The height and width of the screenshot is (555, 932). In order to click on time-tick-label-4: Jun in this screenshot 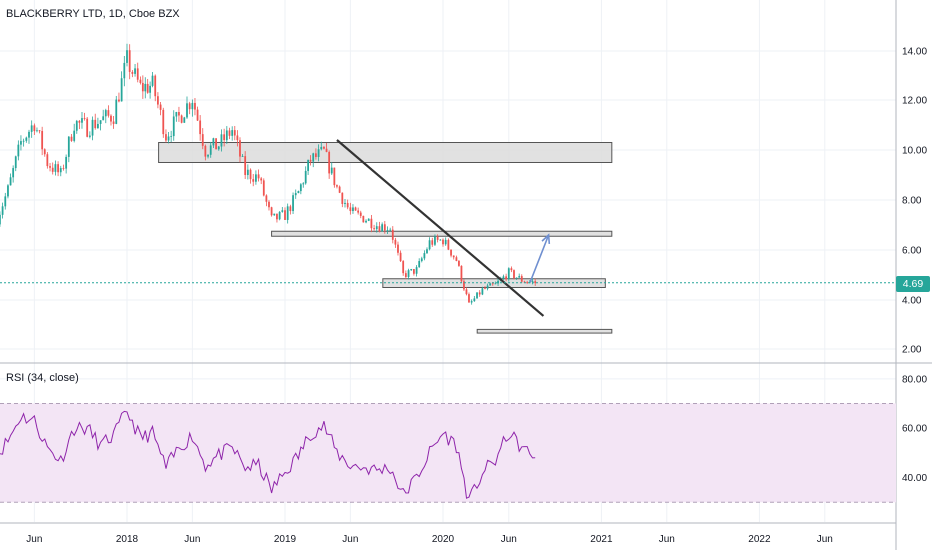, I will do `click(350, 539)`.